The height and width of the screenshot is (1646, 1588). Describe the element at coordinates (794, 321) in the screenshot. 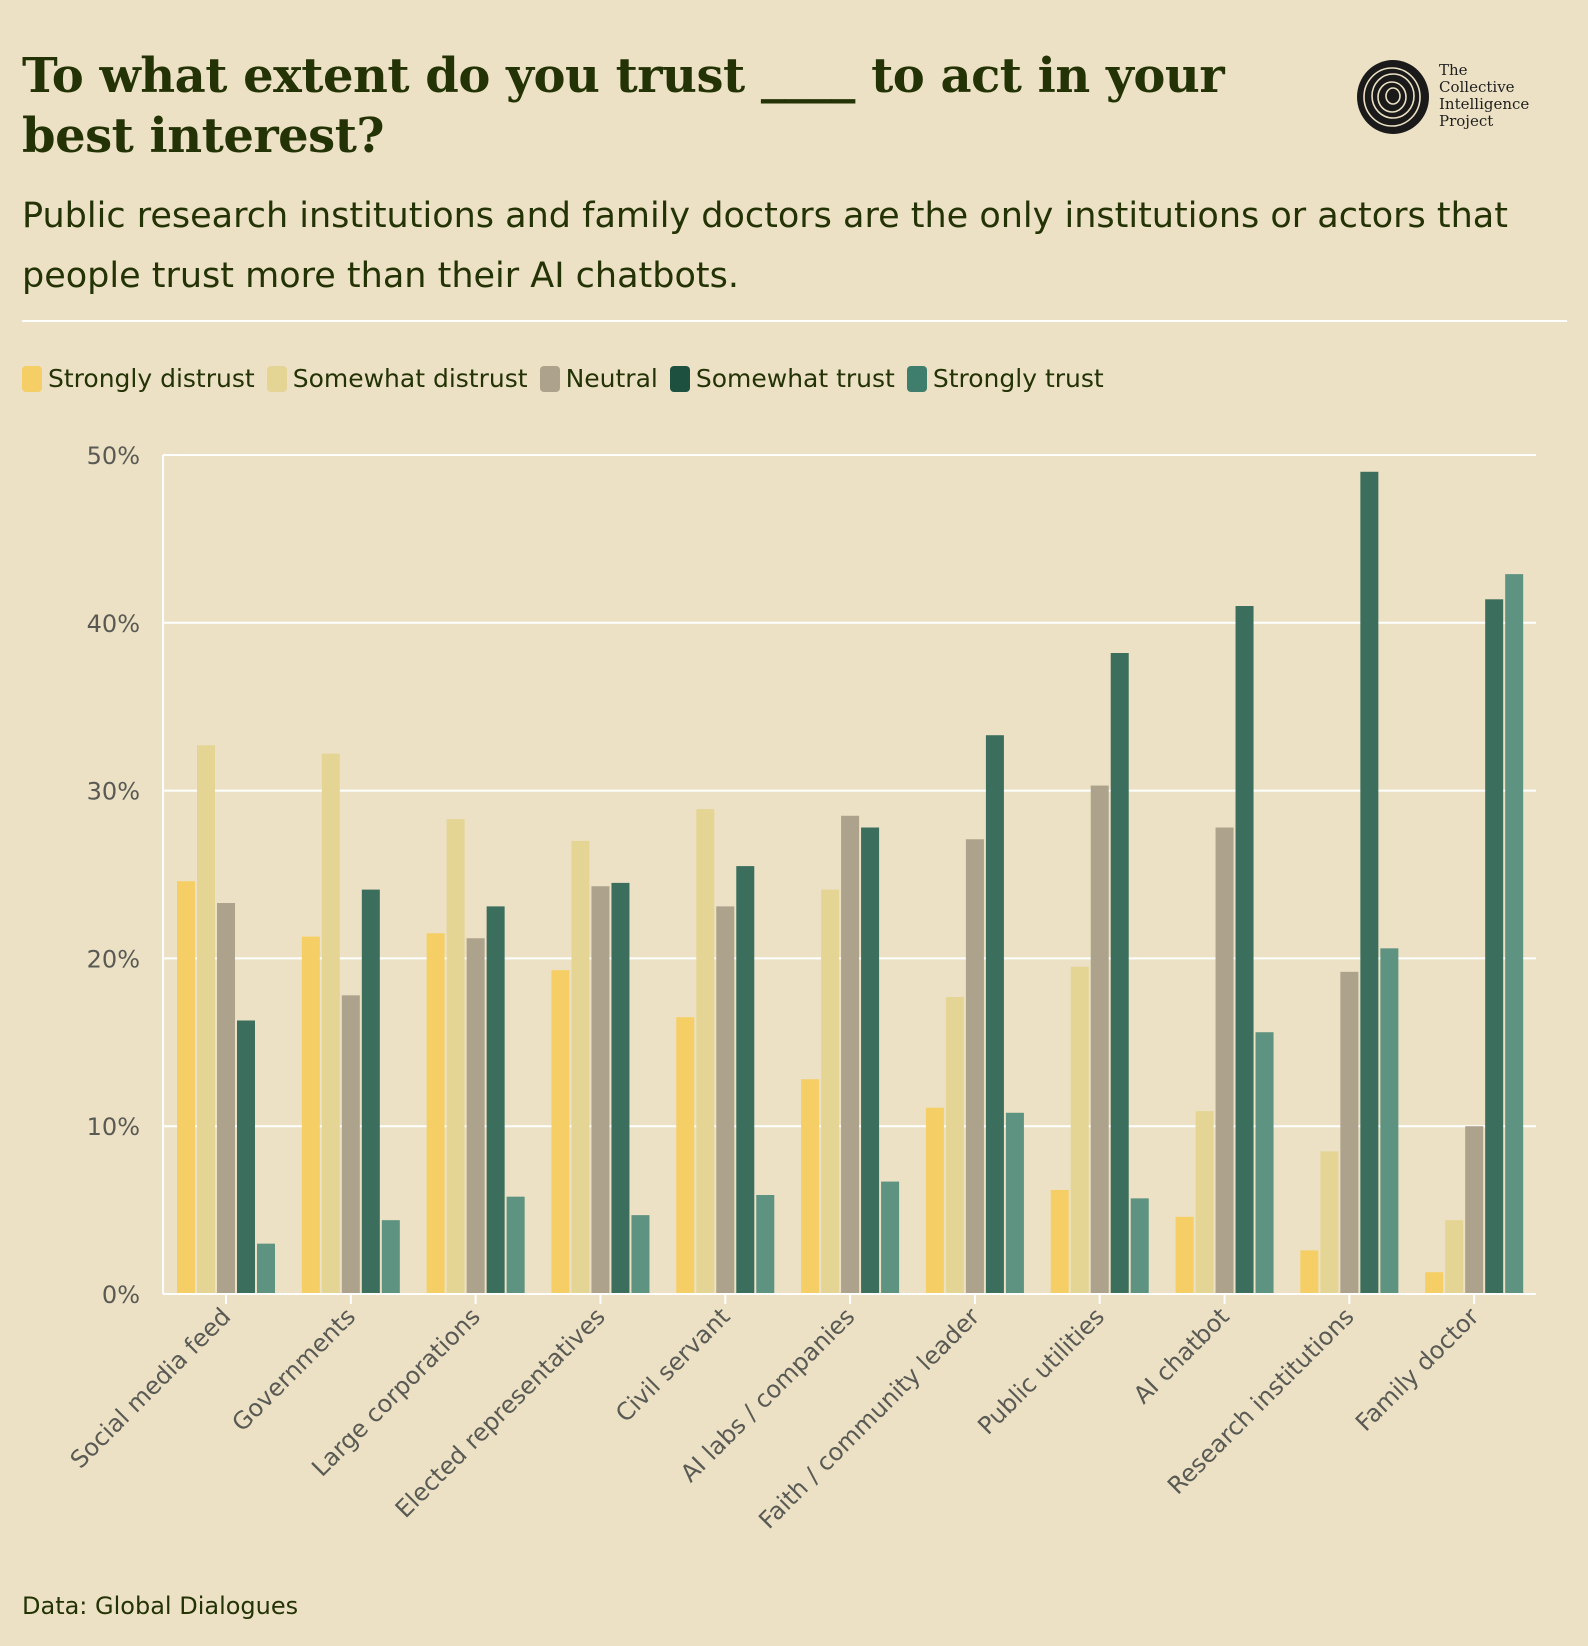

I see `header-divider` at that location.